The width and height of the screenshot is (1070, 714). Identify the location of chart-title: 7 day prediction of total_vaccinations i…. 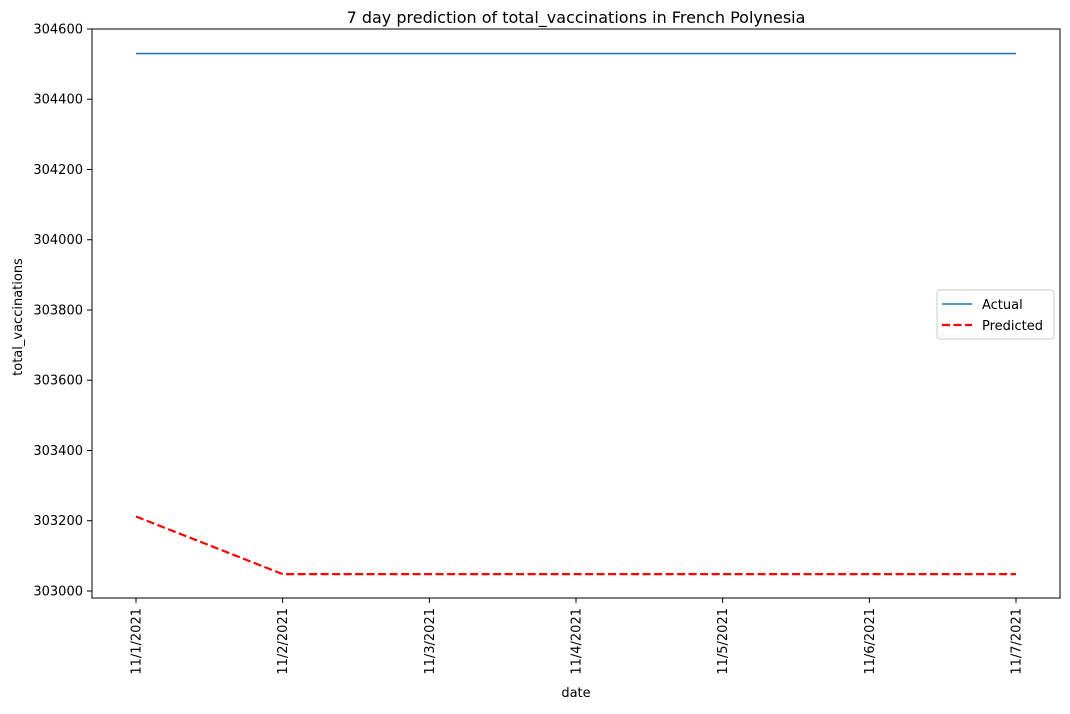
(576, 18).